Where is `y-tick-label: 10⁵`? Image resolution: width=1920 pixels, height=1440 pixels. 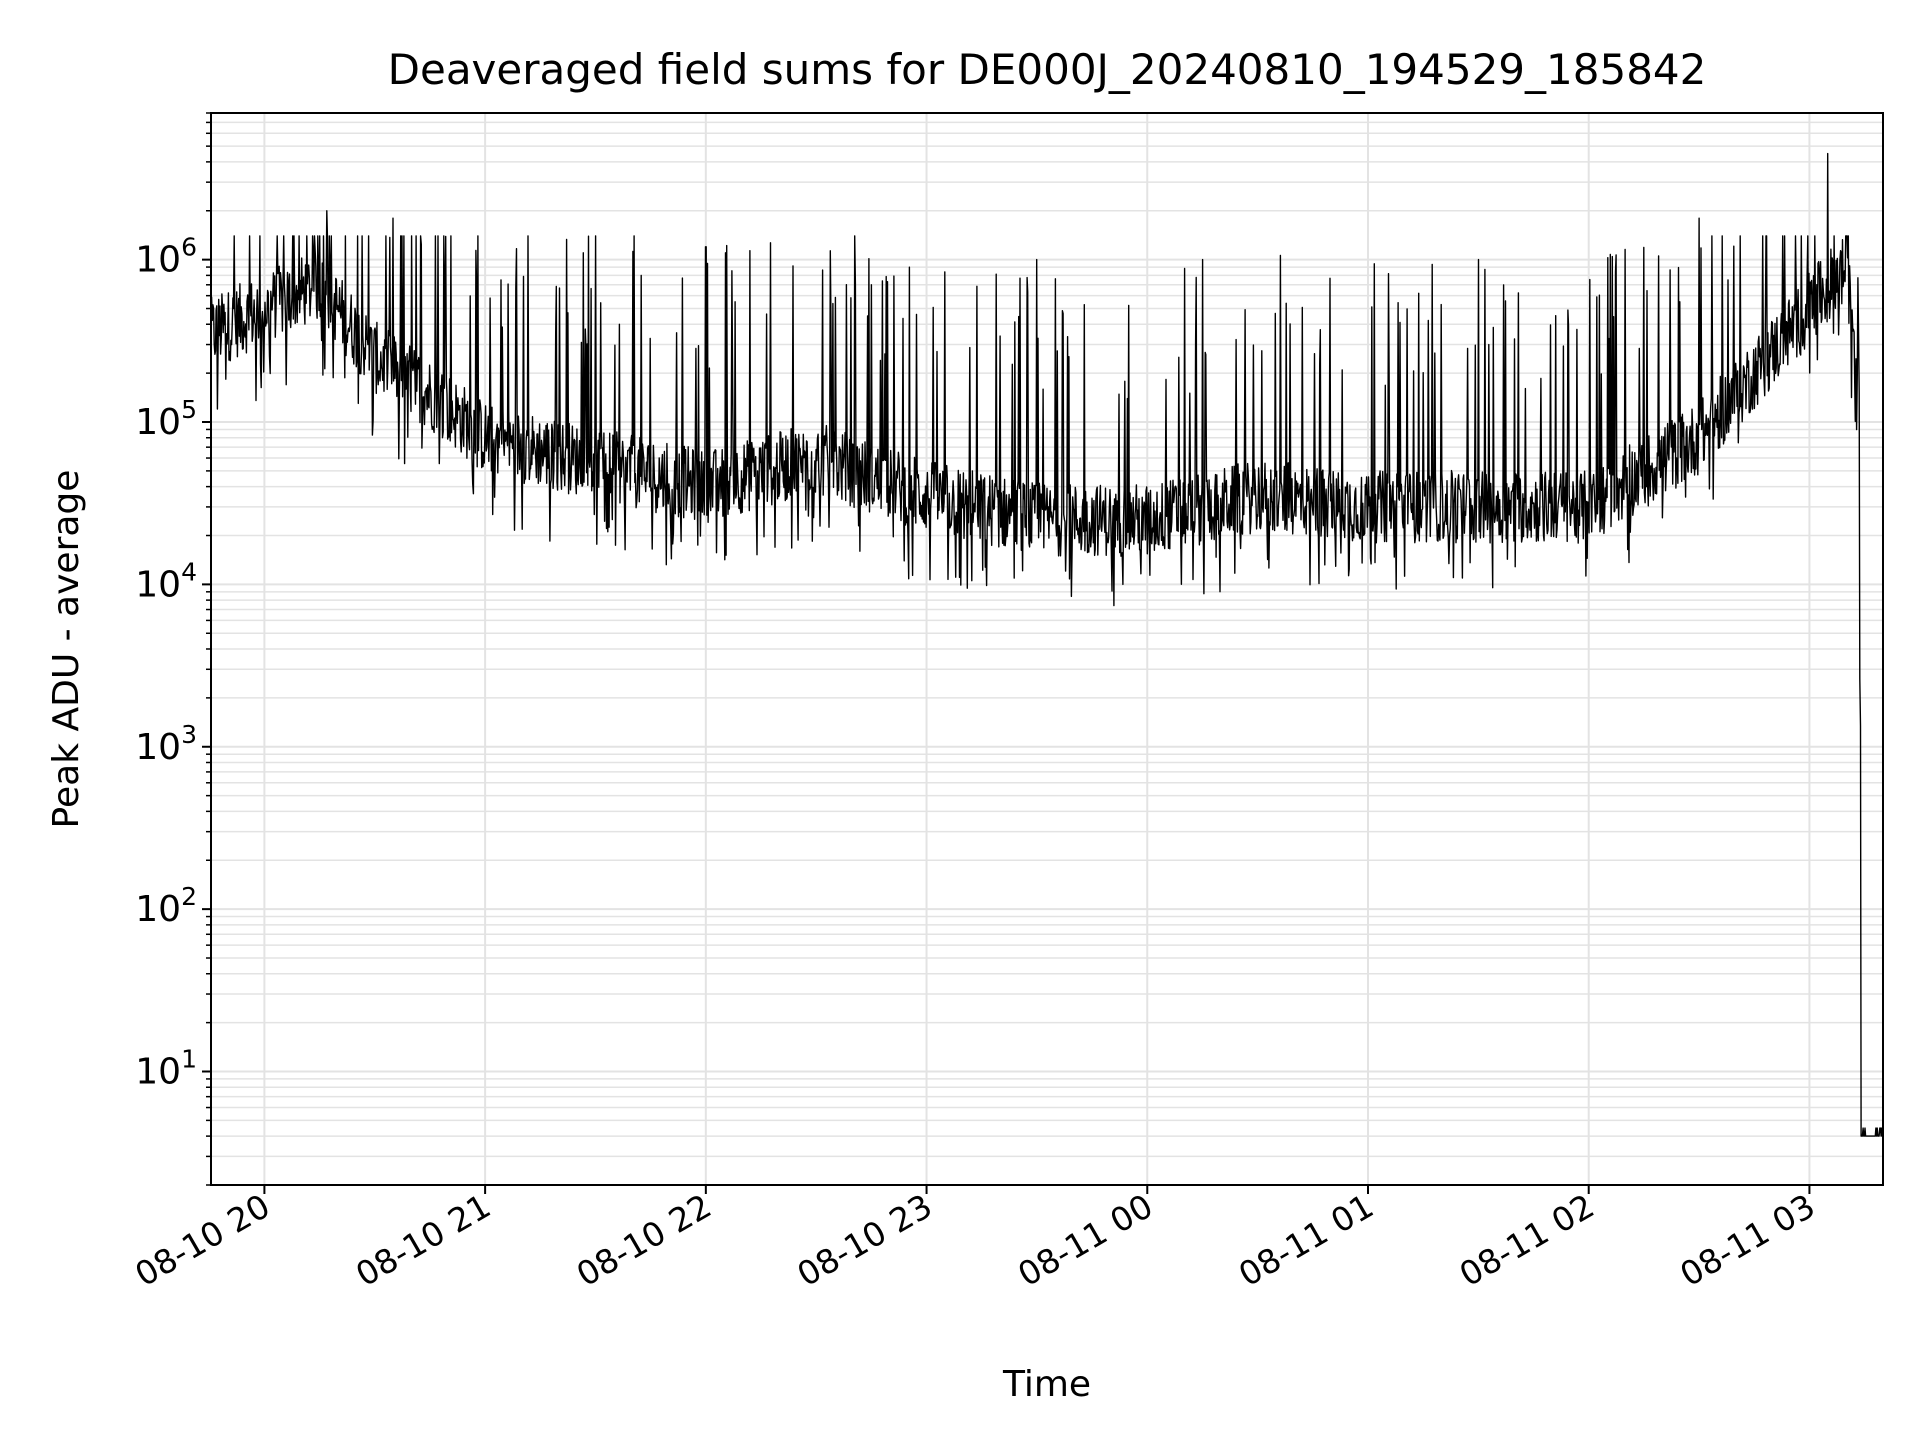 y-tick-label: 10⁵ is located at coordinates (166, 419).